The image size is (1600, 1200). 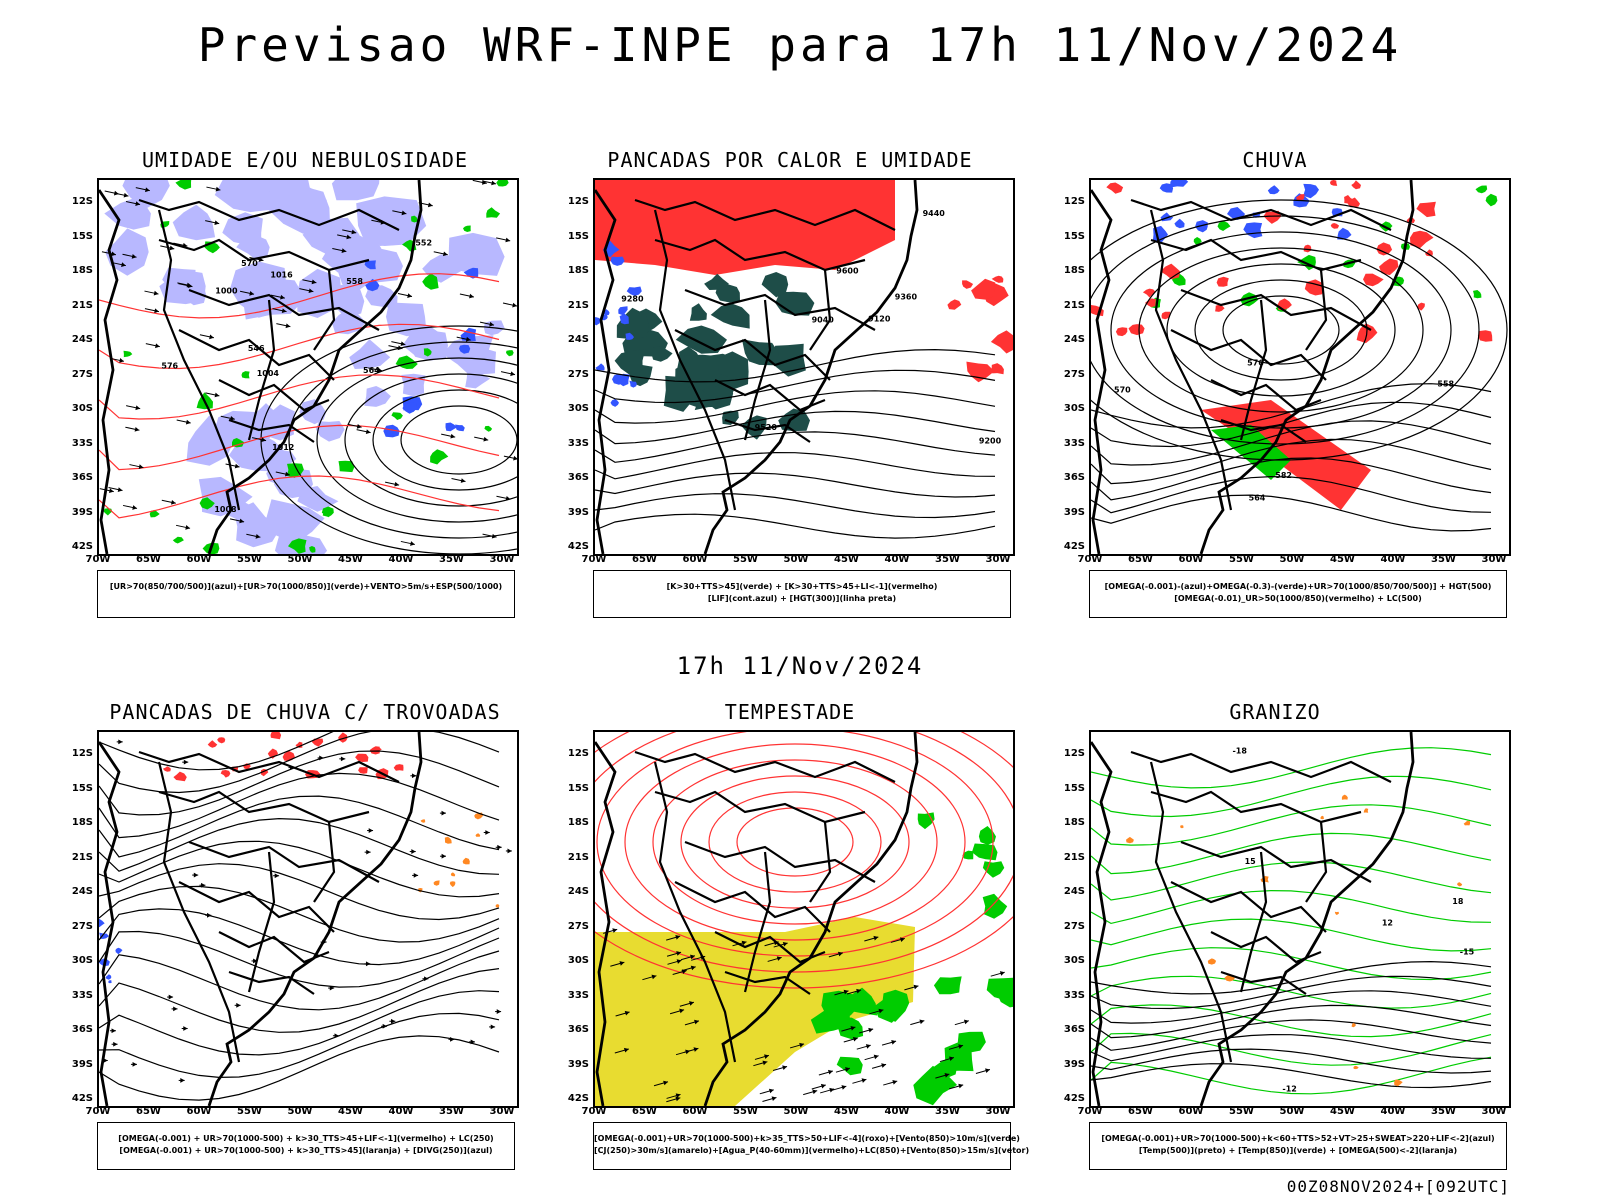 What do you see at coordinates (823, 320) in the screenshot?
I see `contour-label: 9040` at bounding box center [823, 320].